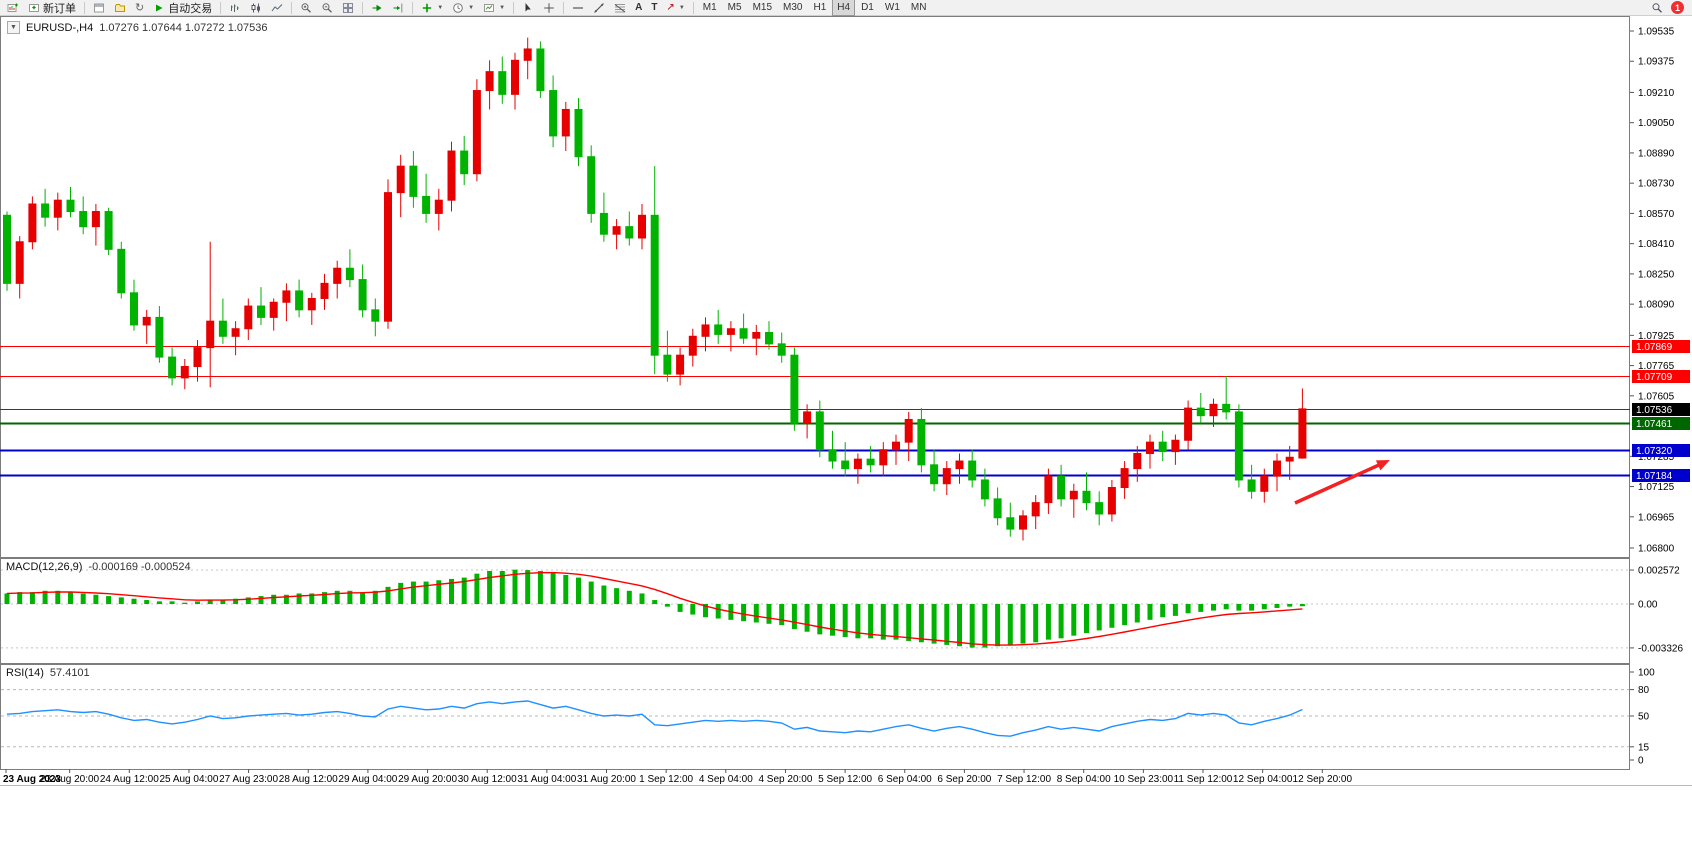  Describe the element at coordinates (1656, 244) in the screenshot. I see `price-tick-label: 1.08410` at that location.